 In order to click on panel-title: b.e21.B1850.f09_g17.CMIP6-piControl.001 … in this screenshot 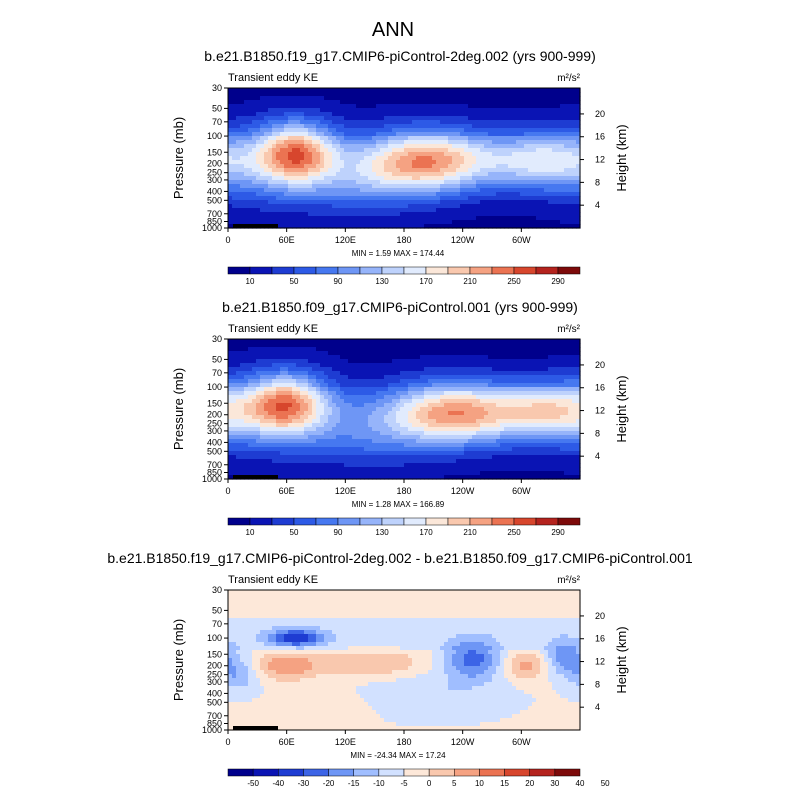, I will do `click(400, 307)`.